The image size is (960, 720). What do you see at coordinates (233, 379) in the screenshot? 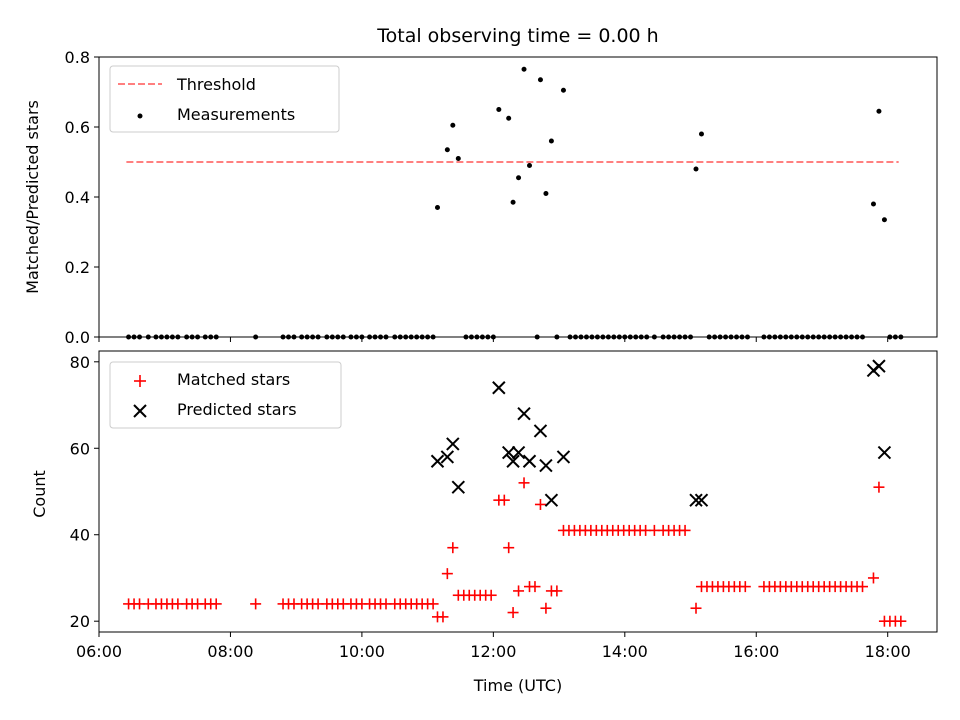
I see `matched-legend-label: Matched stars` at bounding box center [233, 379].